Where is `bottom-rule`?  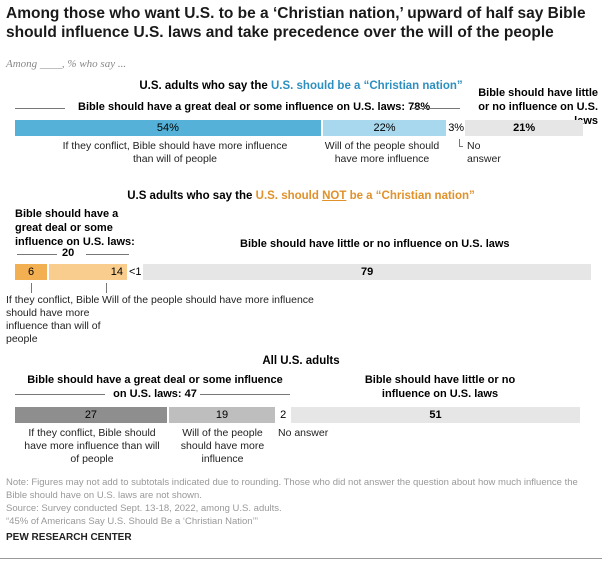
bottom-rule is located at coordinates (301, 558).